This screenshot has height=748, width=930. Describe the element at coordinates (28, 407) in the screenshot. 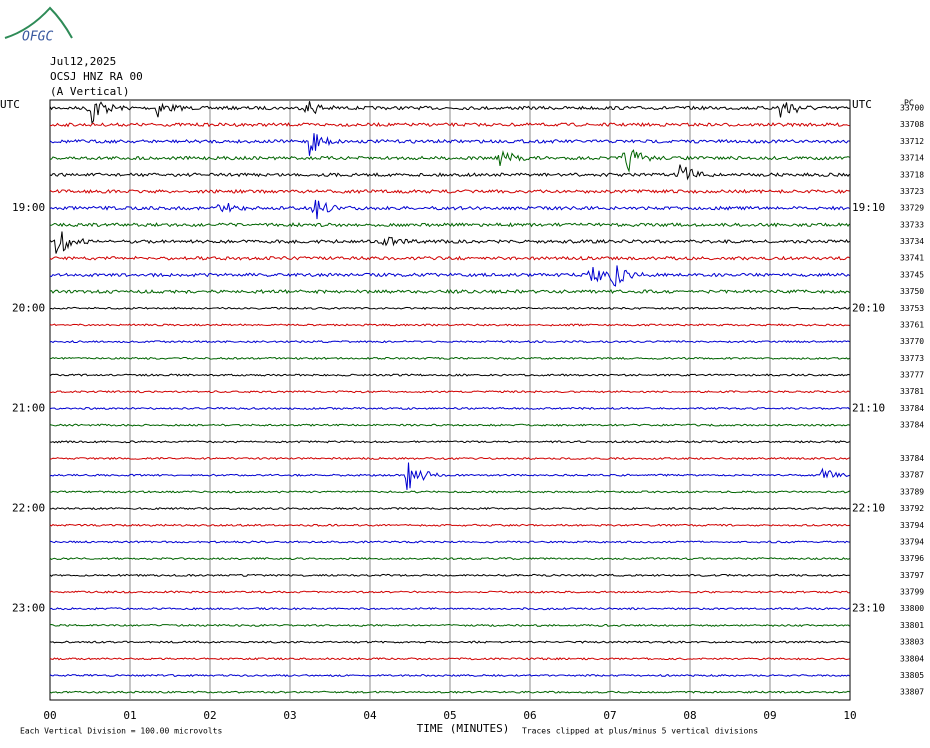

I see `left-time-label: 21:00` at that location.